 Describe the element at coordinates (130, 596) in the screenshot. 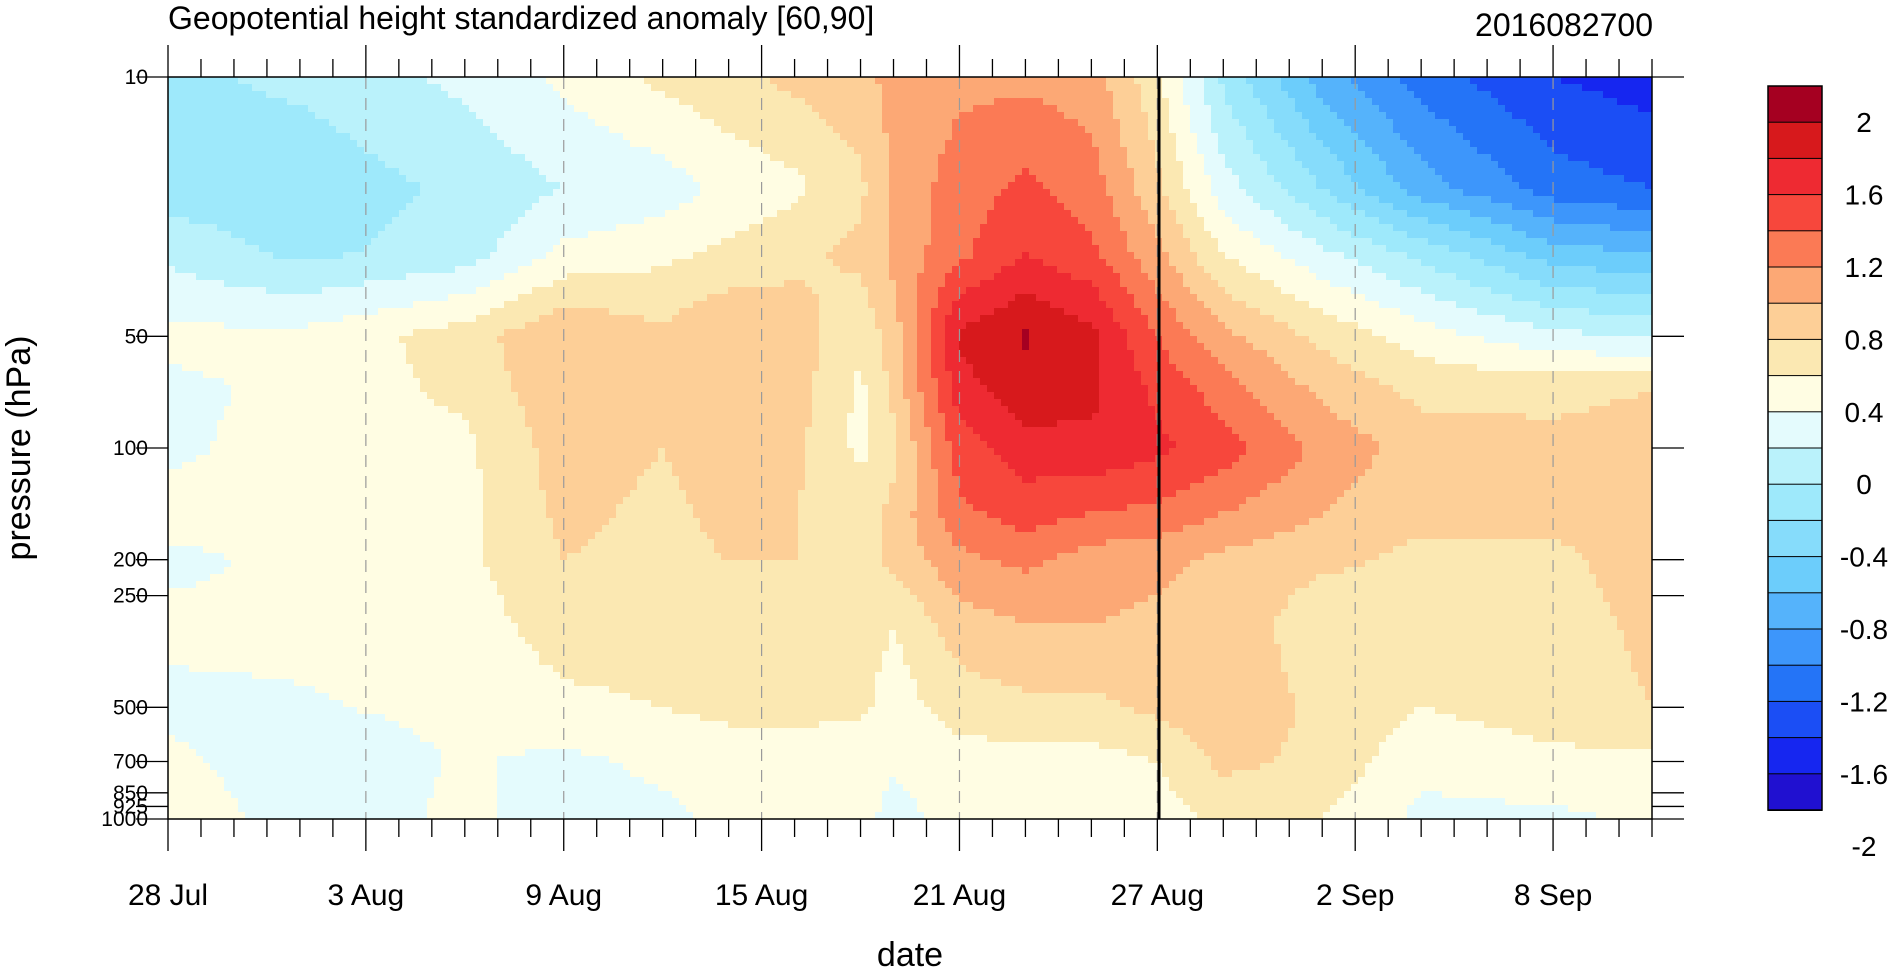

I see `y-tick-label: 250` at that location.